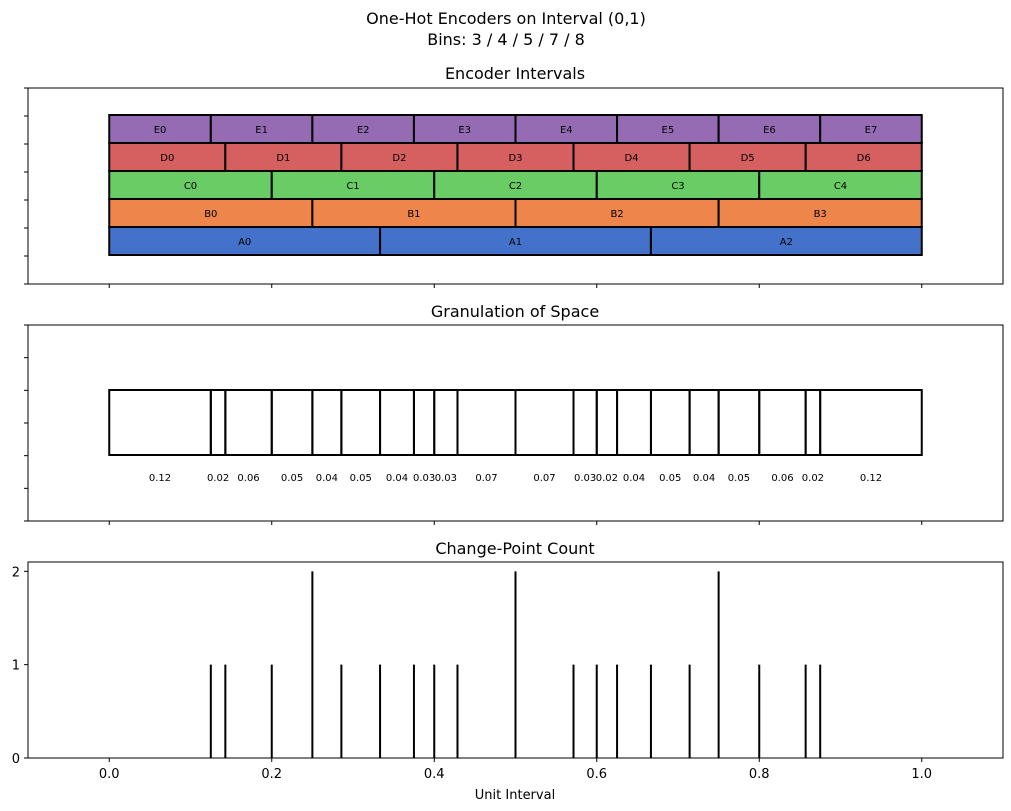 The image size is (1011, 811). Describe the element at coordinates (434, 774) in the screenshot. I see `x-tick-label: 0.4` at that location.